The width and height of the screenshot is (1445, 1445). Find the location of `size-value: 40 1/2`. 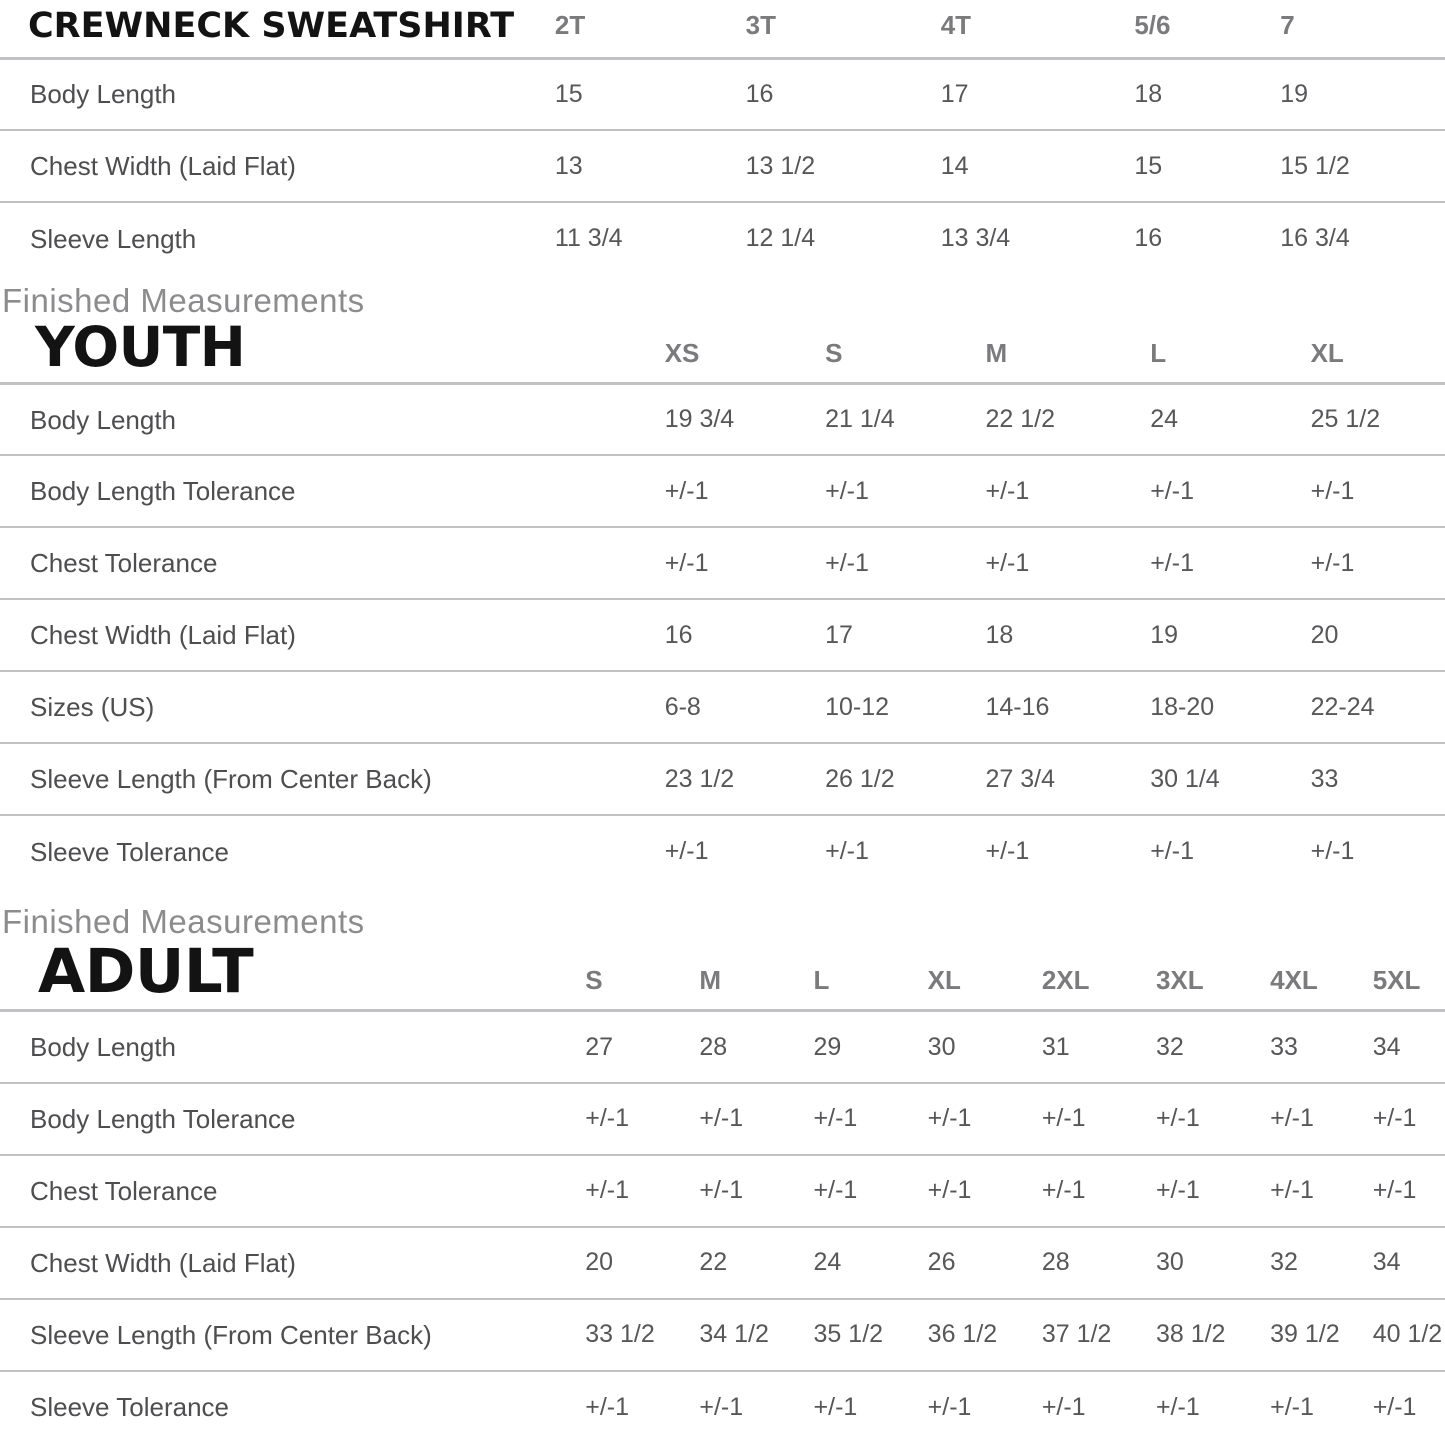

size-value: 40 1/2 is located at coordinates (1407, 1334).